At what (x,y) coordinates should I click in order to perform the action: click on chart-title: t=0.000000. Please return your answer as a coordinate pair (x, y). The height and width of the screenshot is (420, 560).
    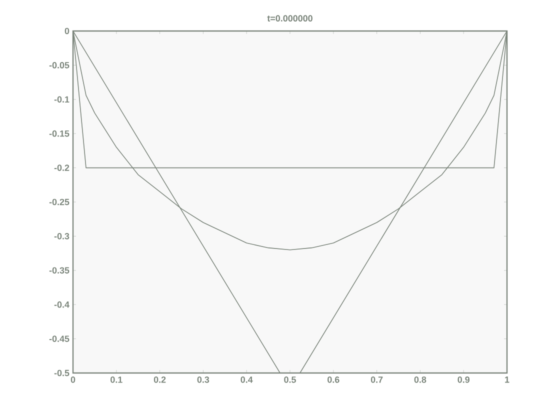
    Looking at the image, I should click on (289, 18).